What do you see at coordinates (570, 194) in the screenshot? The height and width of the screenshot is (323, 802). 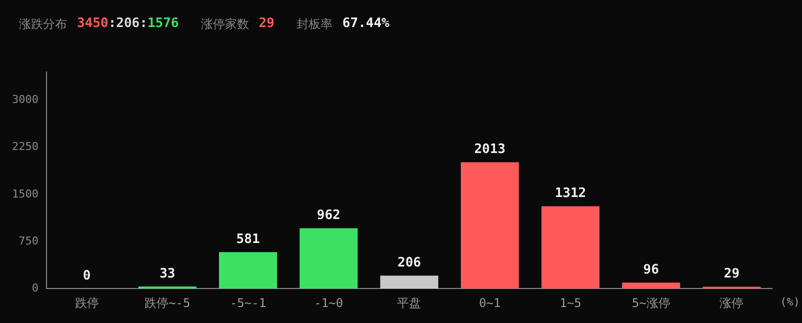 I see `data-label: 1312` at bounding box center [570, 194].